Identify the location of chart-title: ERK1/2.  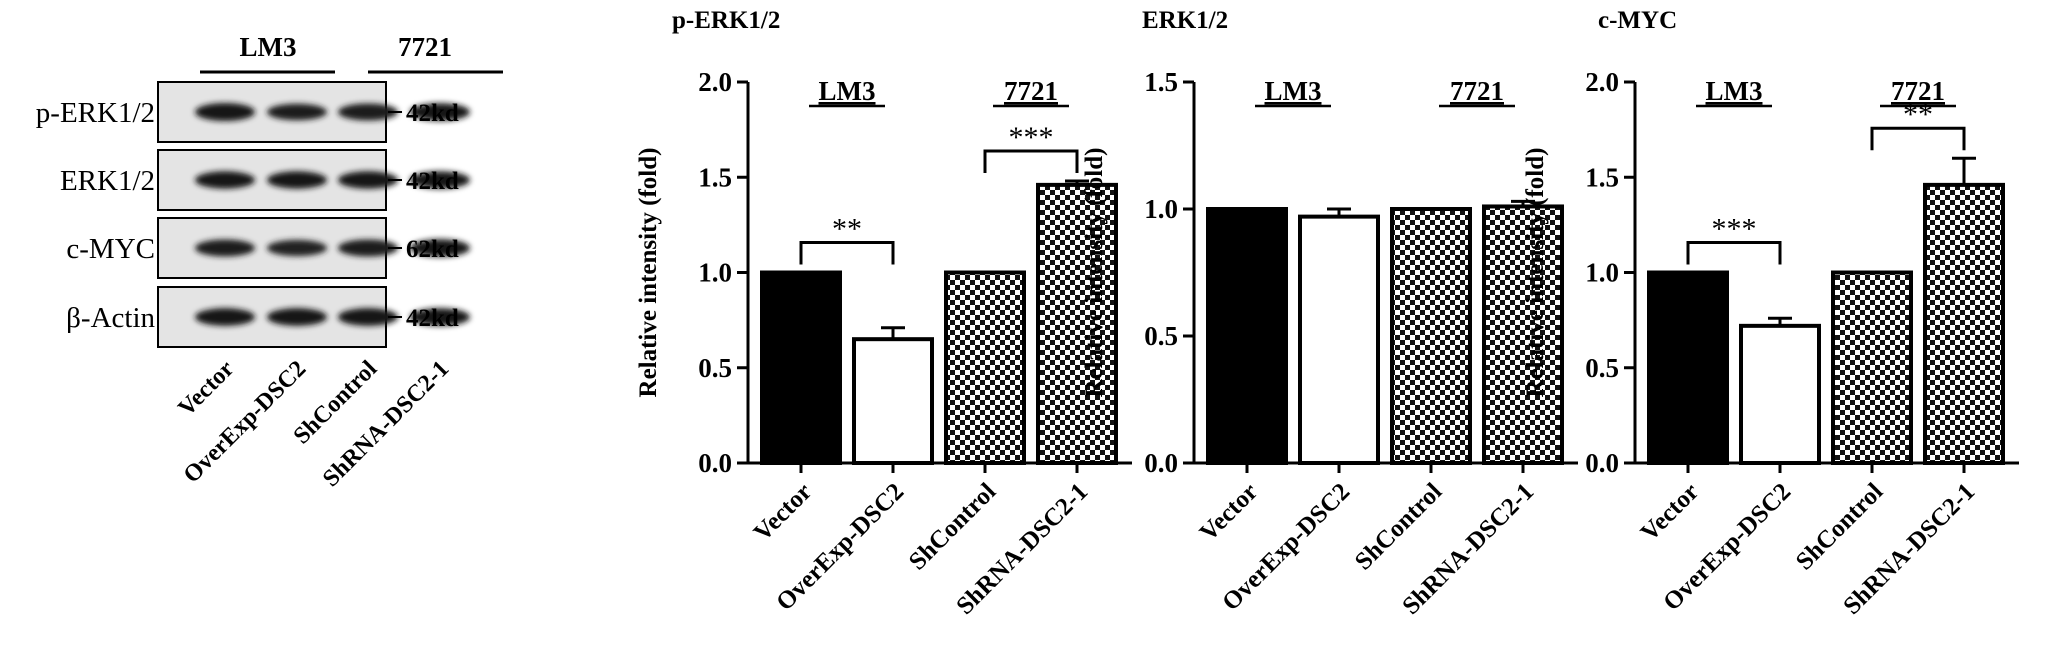
(1185, 20).